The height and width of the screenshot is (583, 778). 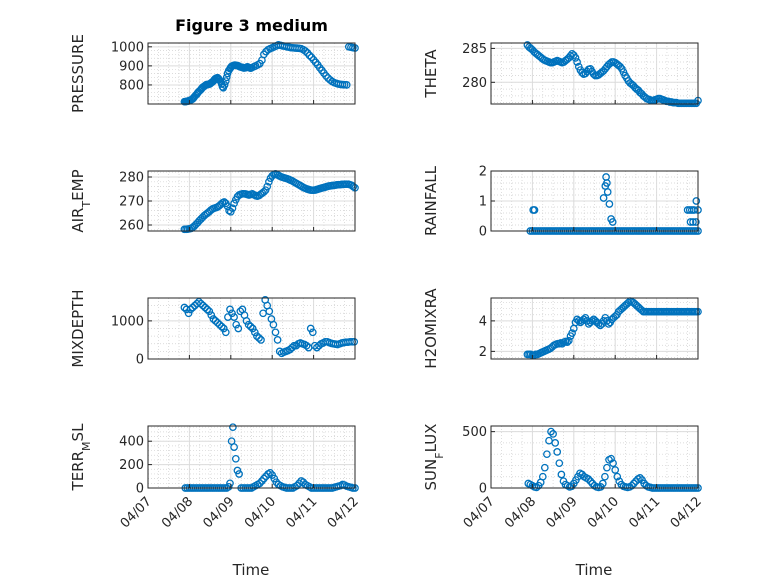 What do you see at coordinates (483, 489) in the screenshot?
I see `y-tick-label: 0` at bounding box center [483, 489].